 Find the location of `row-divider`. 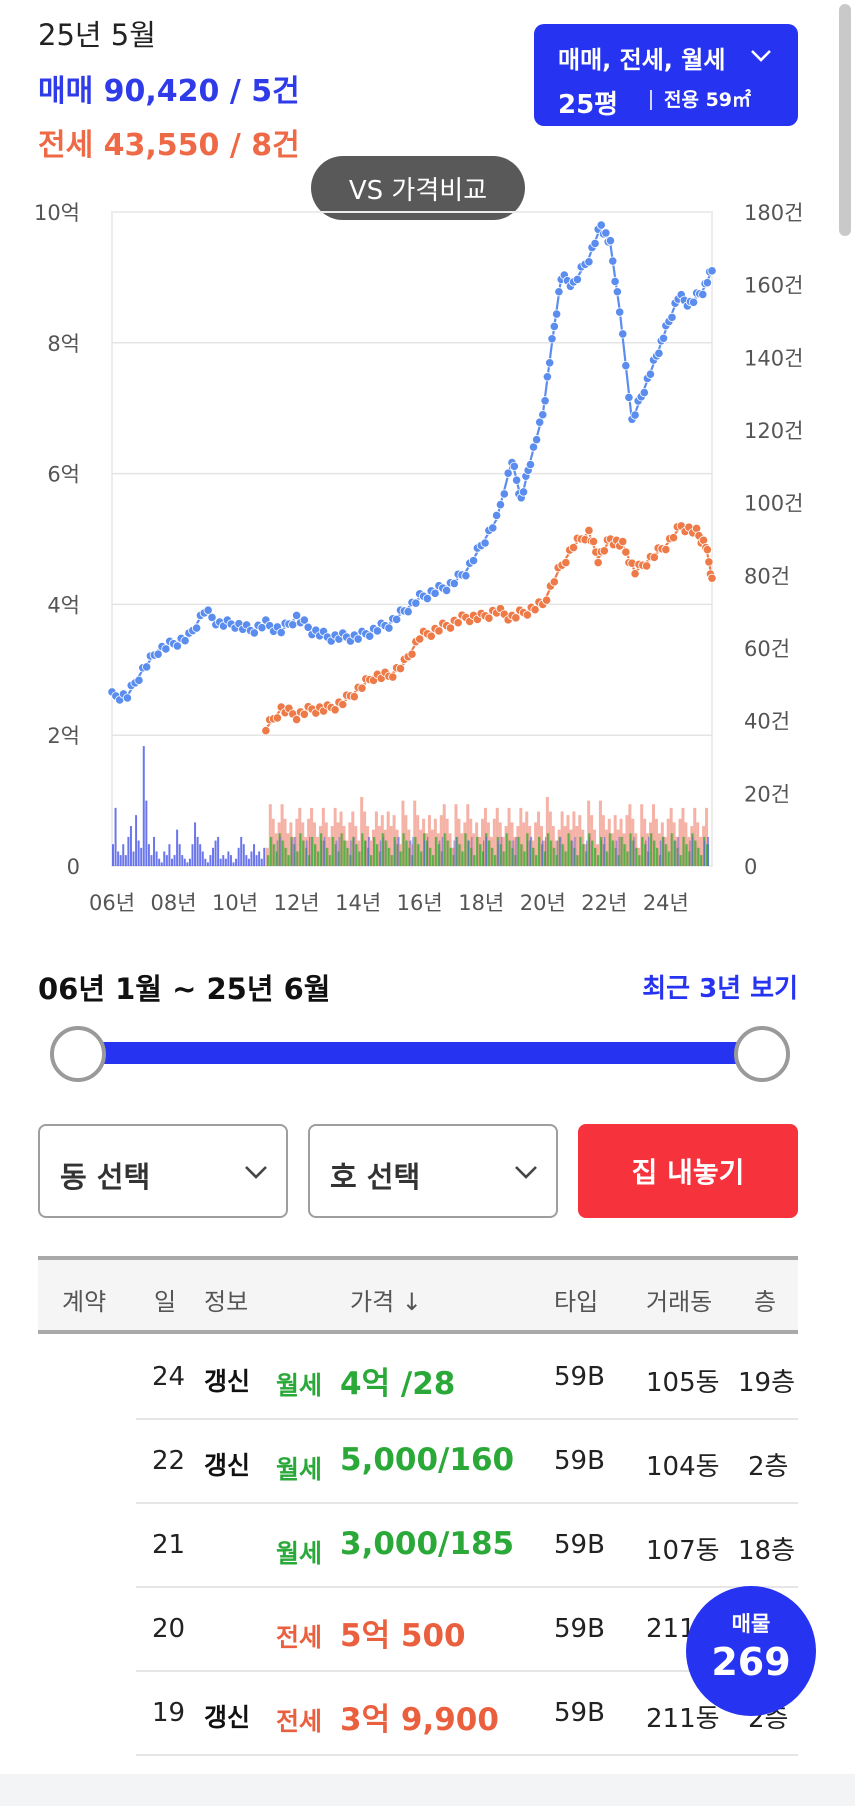

row-divider is located at coordinates (467, 1503).